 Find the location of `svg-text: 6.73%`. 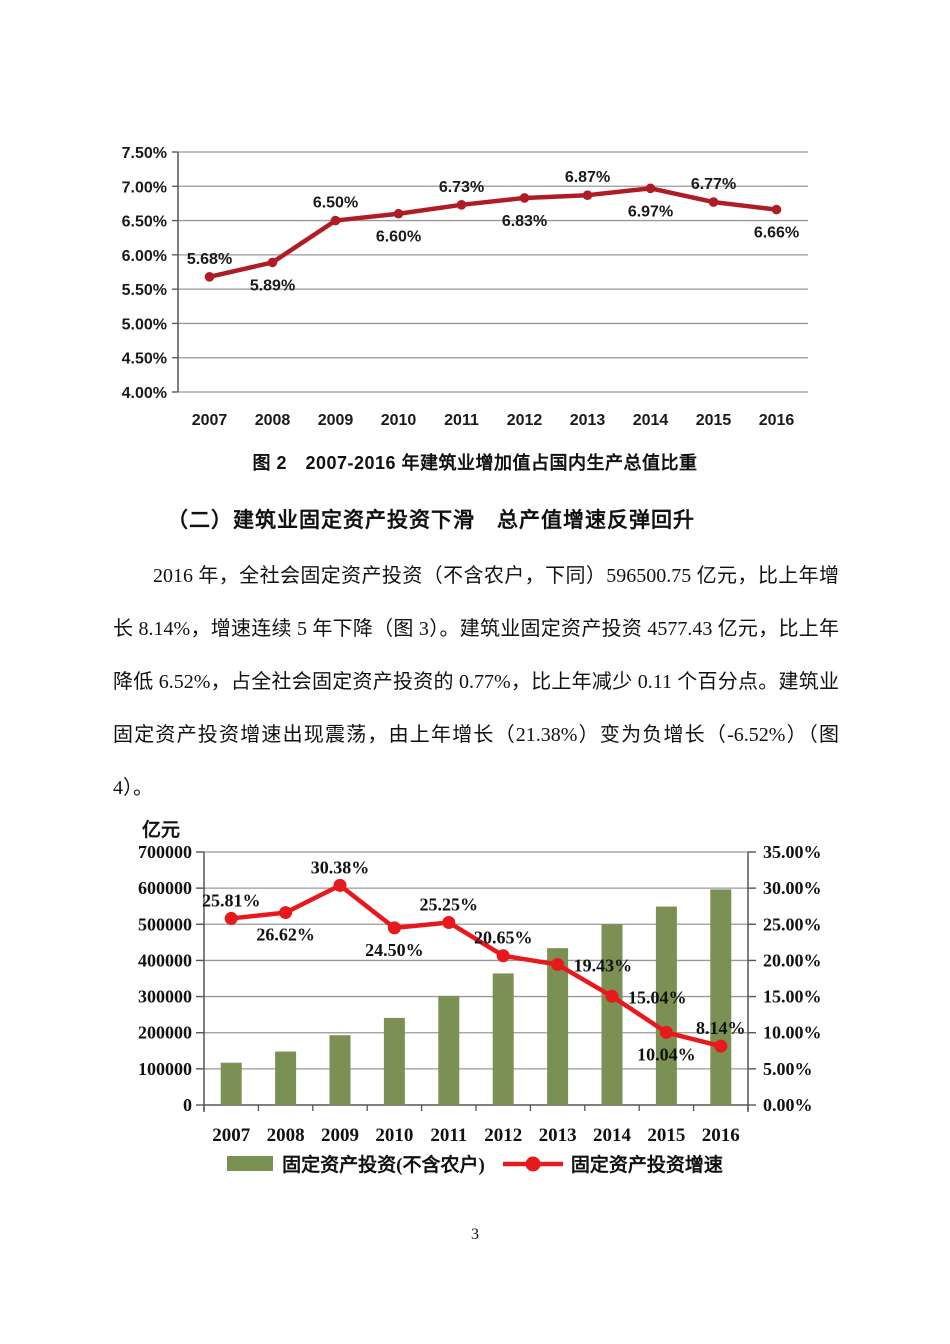

svg-text: 6.73% is located at coordinates (461, 187).